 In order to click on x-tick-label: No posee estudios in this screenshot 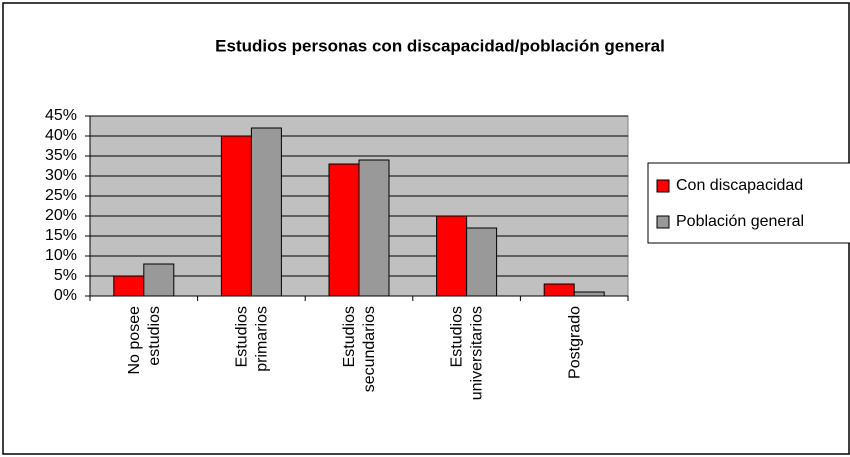, I will do `click(144, 340)`.